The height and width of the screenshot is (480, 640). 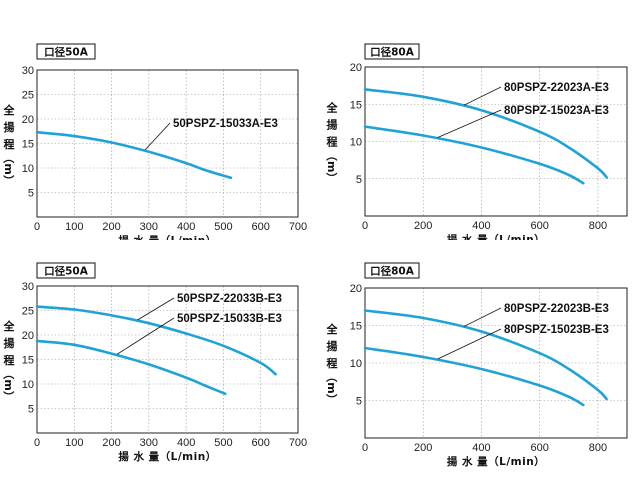 What do you see at coordinates (223, 227) in the screenshot?
I see `x-tick-label: 500` at bounding box center [223, 227].